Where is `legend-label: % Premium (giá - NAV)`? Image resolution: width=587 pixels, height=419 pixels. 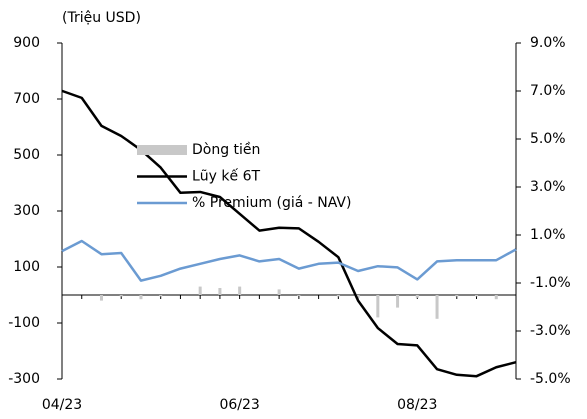 legend-label: % Premium (giá - NAV) is located at coordinates (271, 203).